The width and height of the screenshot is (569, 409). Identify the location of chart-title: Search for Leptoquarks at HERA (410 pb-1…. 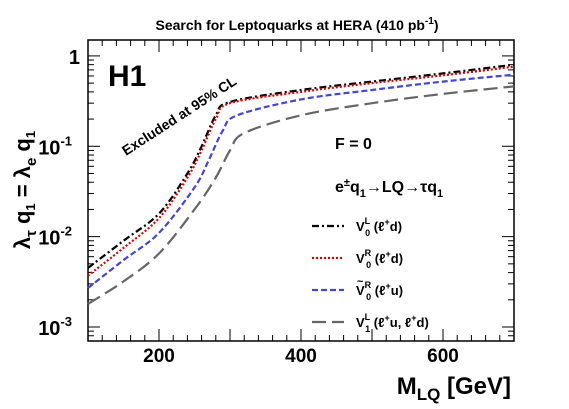
(296, 24).